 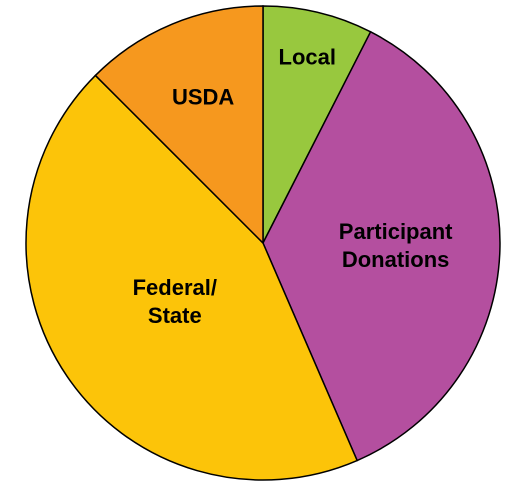 I want to click on slice-label: Participant Donations, so click(x=396, y=245).